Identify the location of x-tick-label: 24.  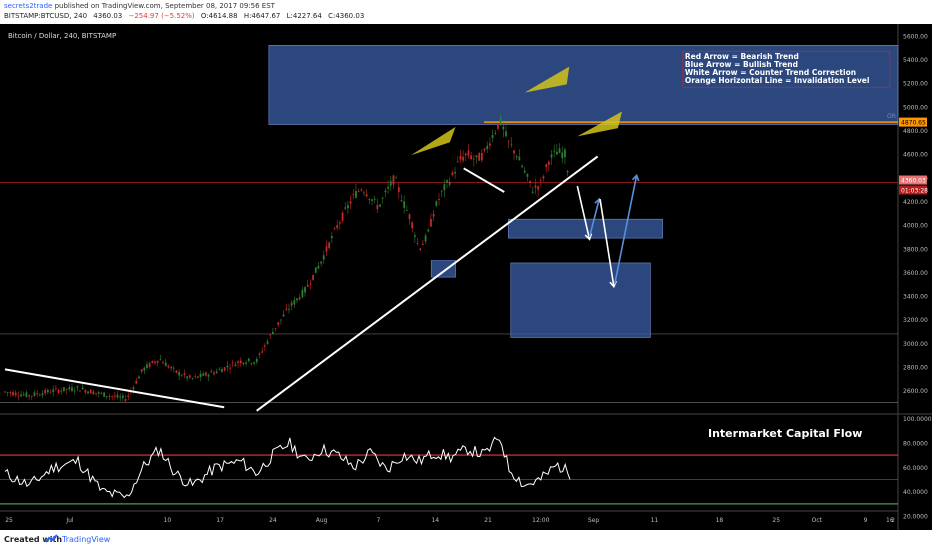
(273, 520).